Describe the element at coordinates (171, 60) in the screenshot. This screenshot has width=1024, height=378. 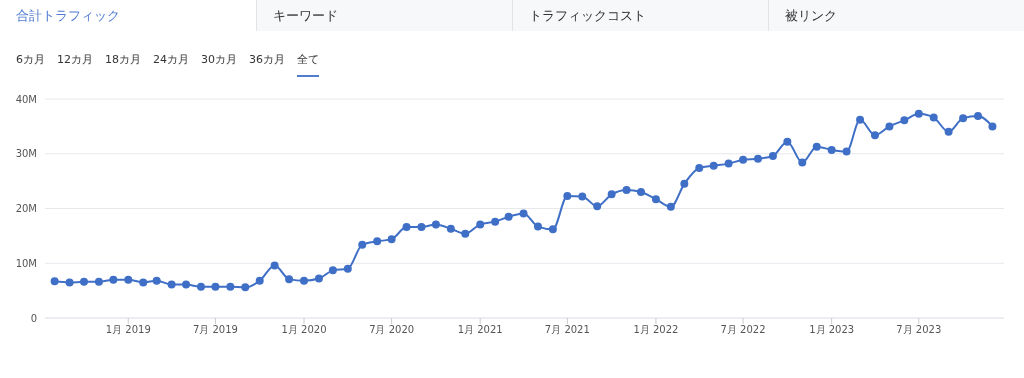
I see `text: 24カ月` at that location.